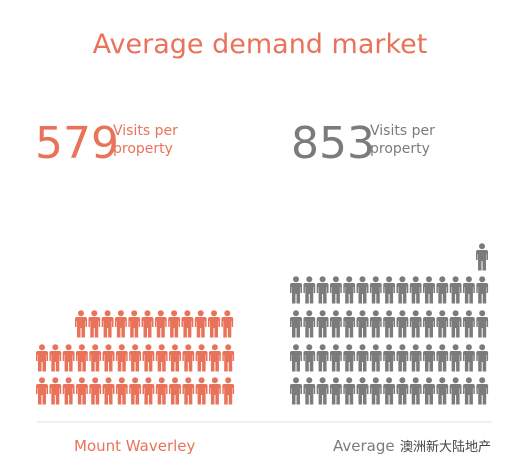  Describe the element at coordinates (77, 143) in the screenshot. I see `big-number: 579` at that location.